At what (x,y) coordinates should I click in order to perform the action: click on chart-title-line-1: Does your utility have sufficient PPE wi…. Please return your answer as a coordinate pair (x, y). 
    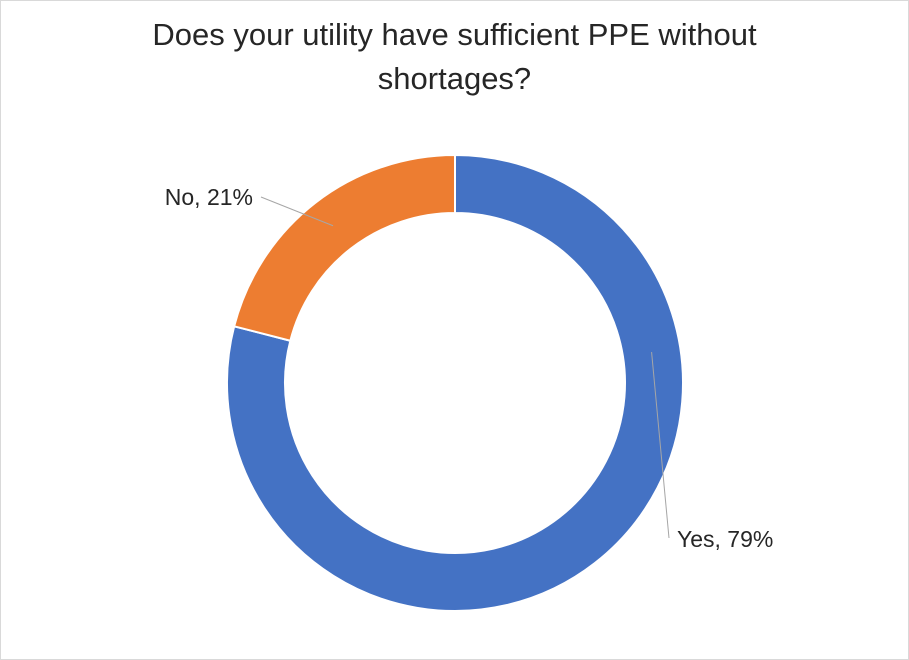
    Looking at the image, I should click on (454, 34).